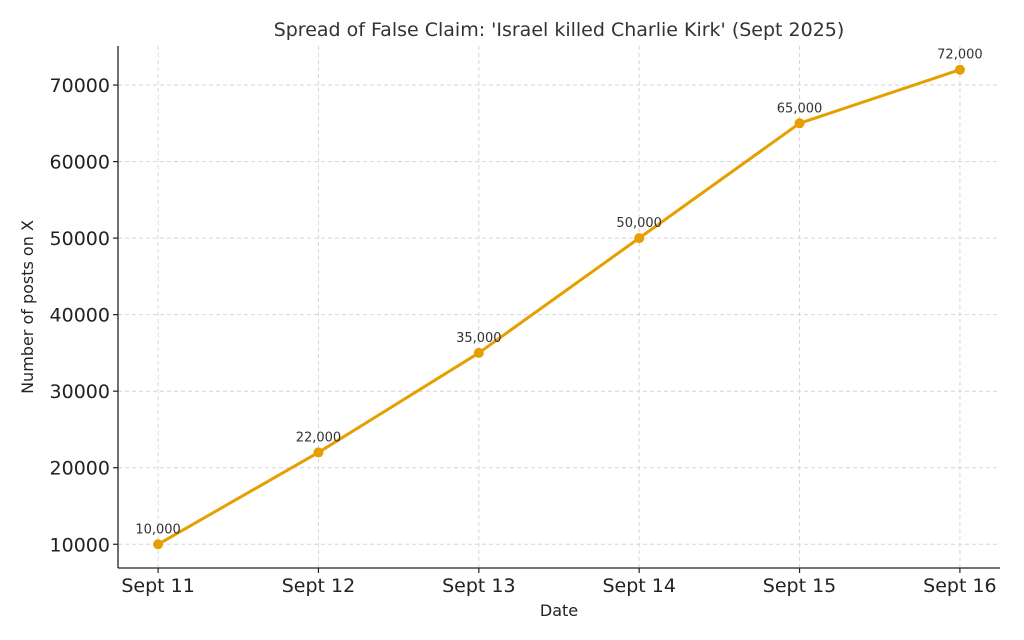  Describe the element at coordinates (639, 223) in the screenshot. I see `data-label: 50,000` at that location.